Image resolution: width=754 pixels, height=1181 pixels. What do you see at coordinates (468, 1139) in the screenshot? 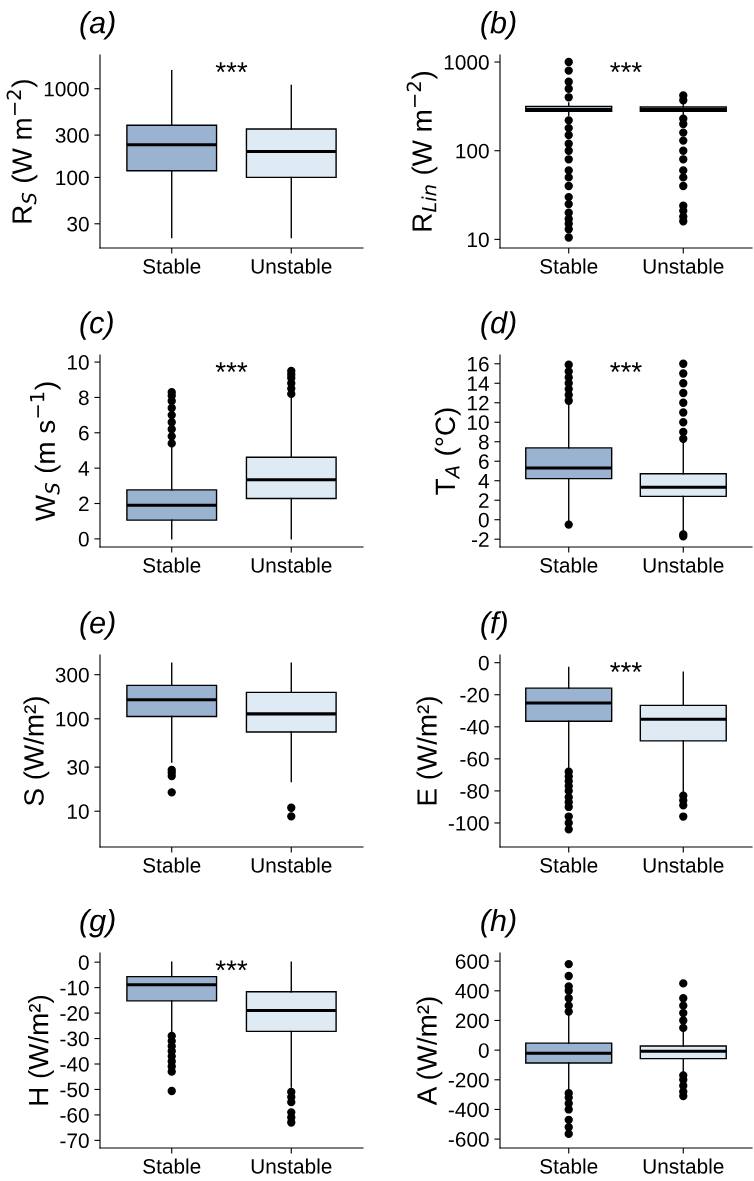
I see `y-tick-label: -600` at bounding box center [468, 1139].